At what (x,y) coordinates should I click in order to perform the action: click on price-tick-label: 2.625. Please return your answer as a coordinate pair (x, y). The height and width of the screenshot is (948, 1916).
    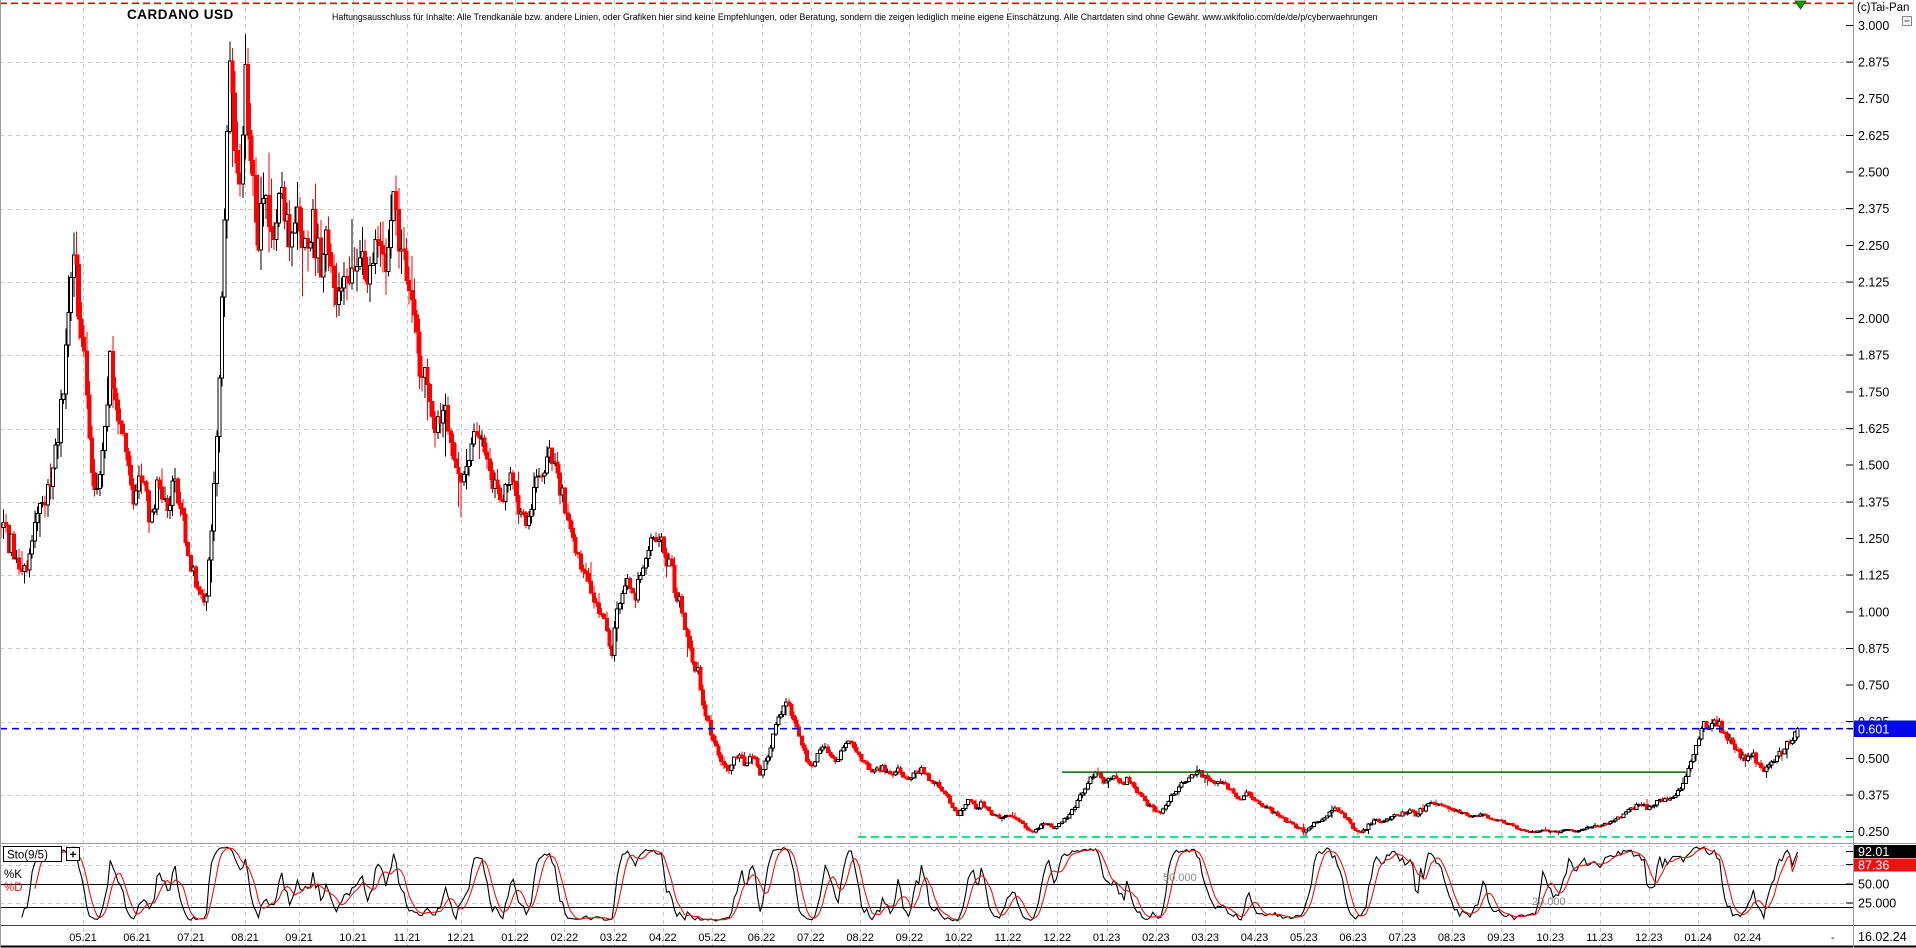
    Looking at the image, I should click on (1873, 136).